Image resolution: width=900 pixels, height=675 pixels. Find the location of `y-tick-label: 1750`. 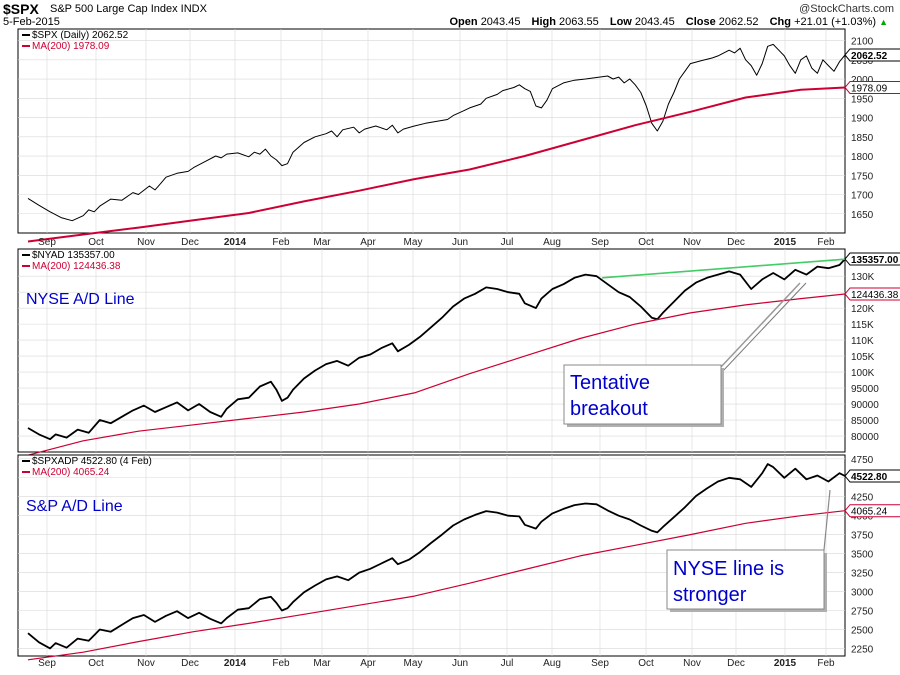

y-tick-label: 1750 is located at coordinates (862, 176).